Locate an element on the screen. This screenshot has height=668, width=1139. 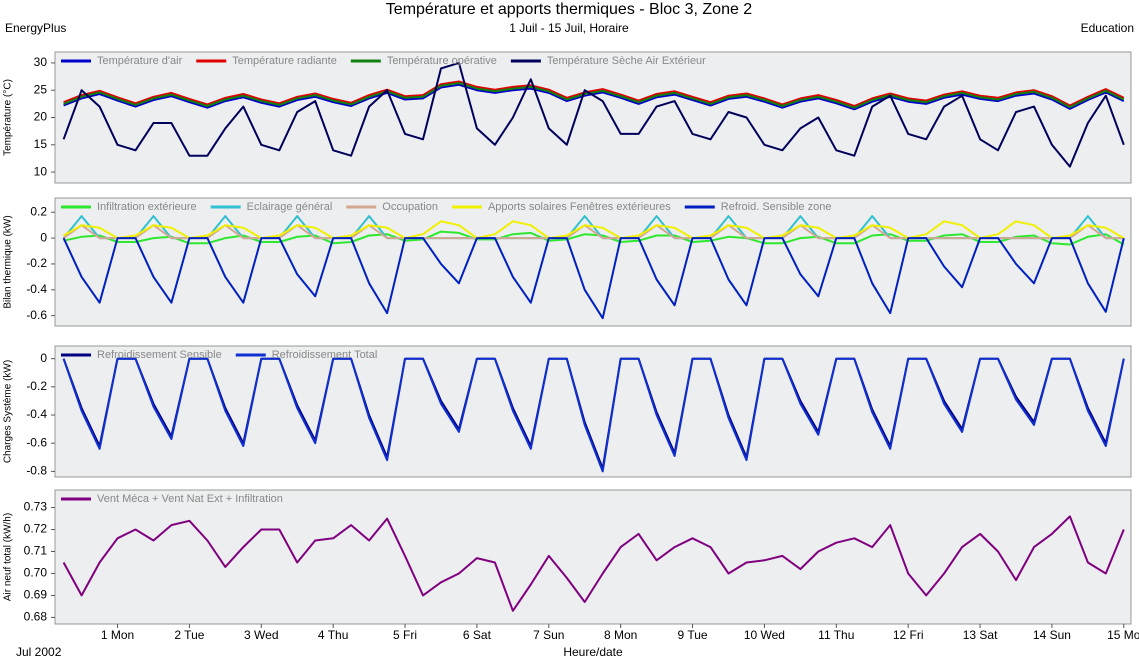
x-tick-label: 15 Mo is located at coordinates (1123, 635).